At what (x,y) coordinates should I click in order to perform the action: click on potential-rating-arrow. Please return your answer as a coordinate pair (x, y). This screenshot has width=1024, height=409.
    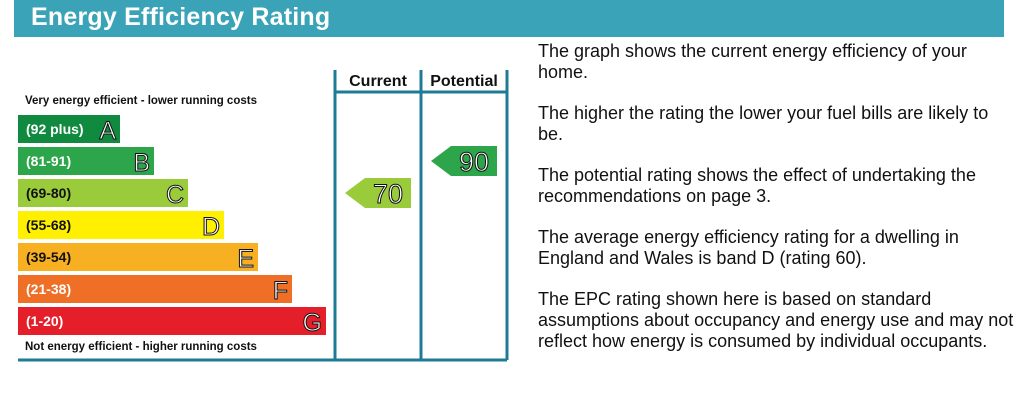
    Looking at the image, I should click on (464, 161).